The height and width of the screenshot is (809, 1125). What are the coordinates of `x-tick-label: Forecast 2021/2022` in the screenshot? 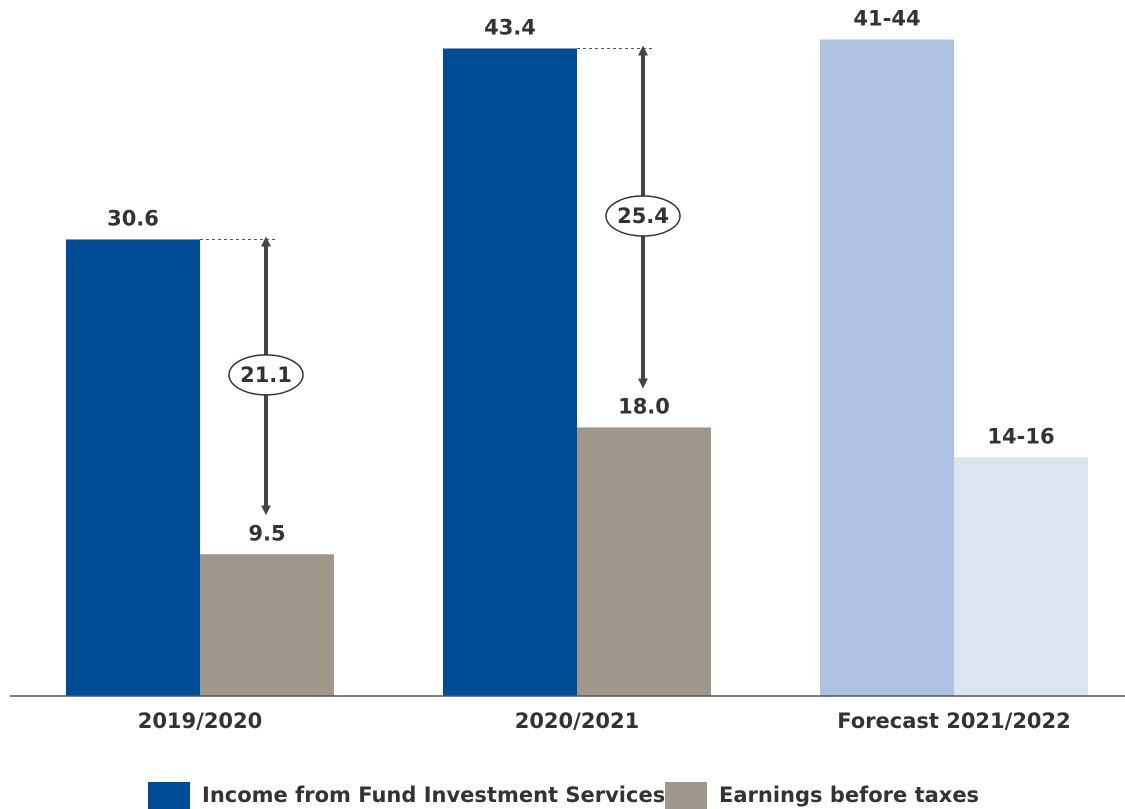 It's located at (954, 721).